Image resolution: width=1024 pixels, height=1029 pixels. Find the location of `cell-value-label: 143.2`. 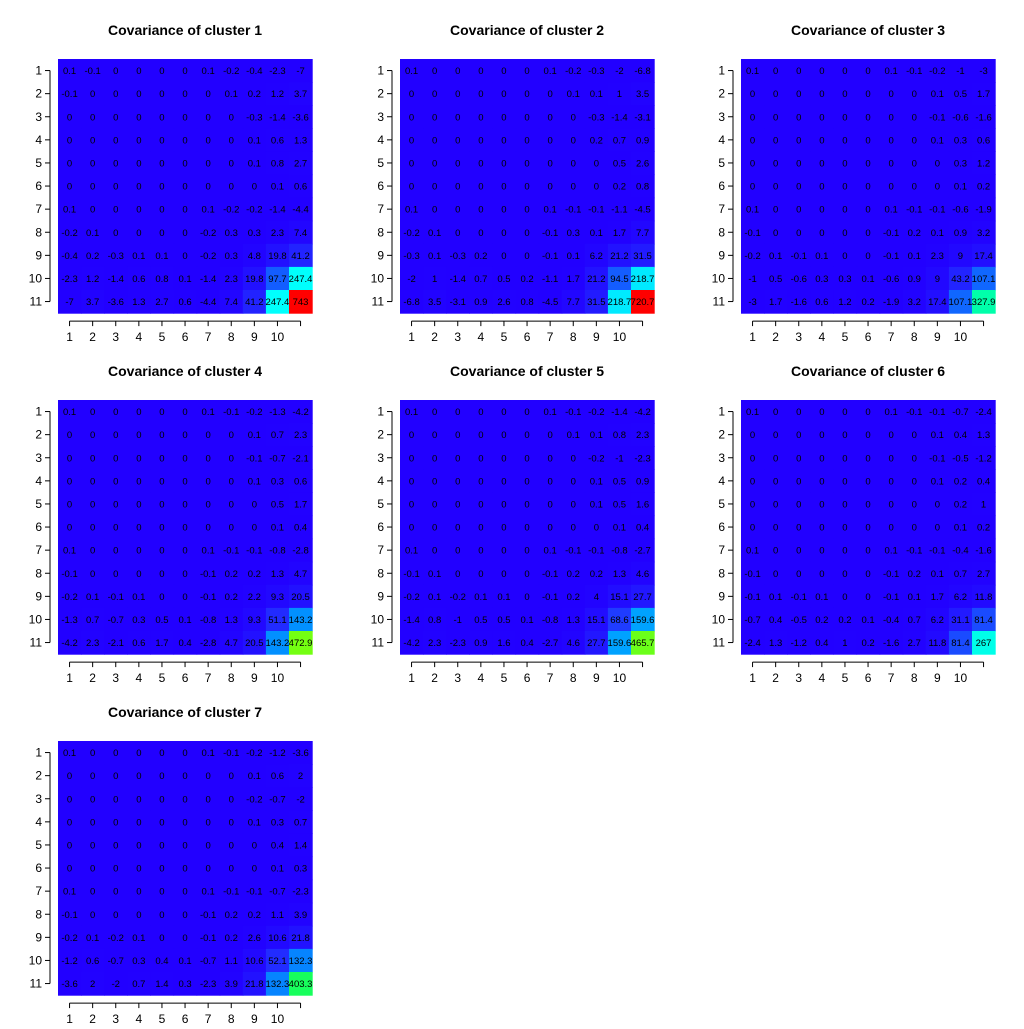

cell-value-label: 143.2 is located at coordinates (278, 643).